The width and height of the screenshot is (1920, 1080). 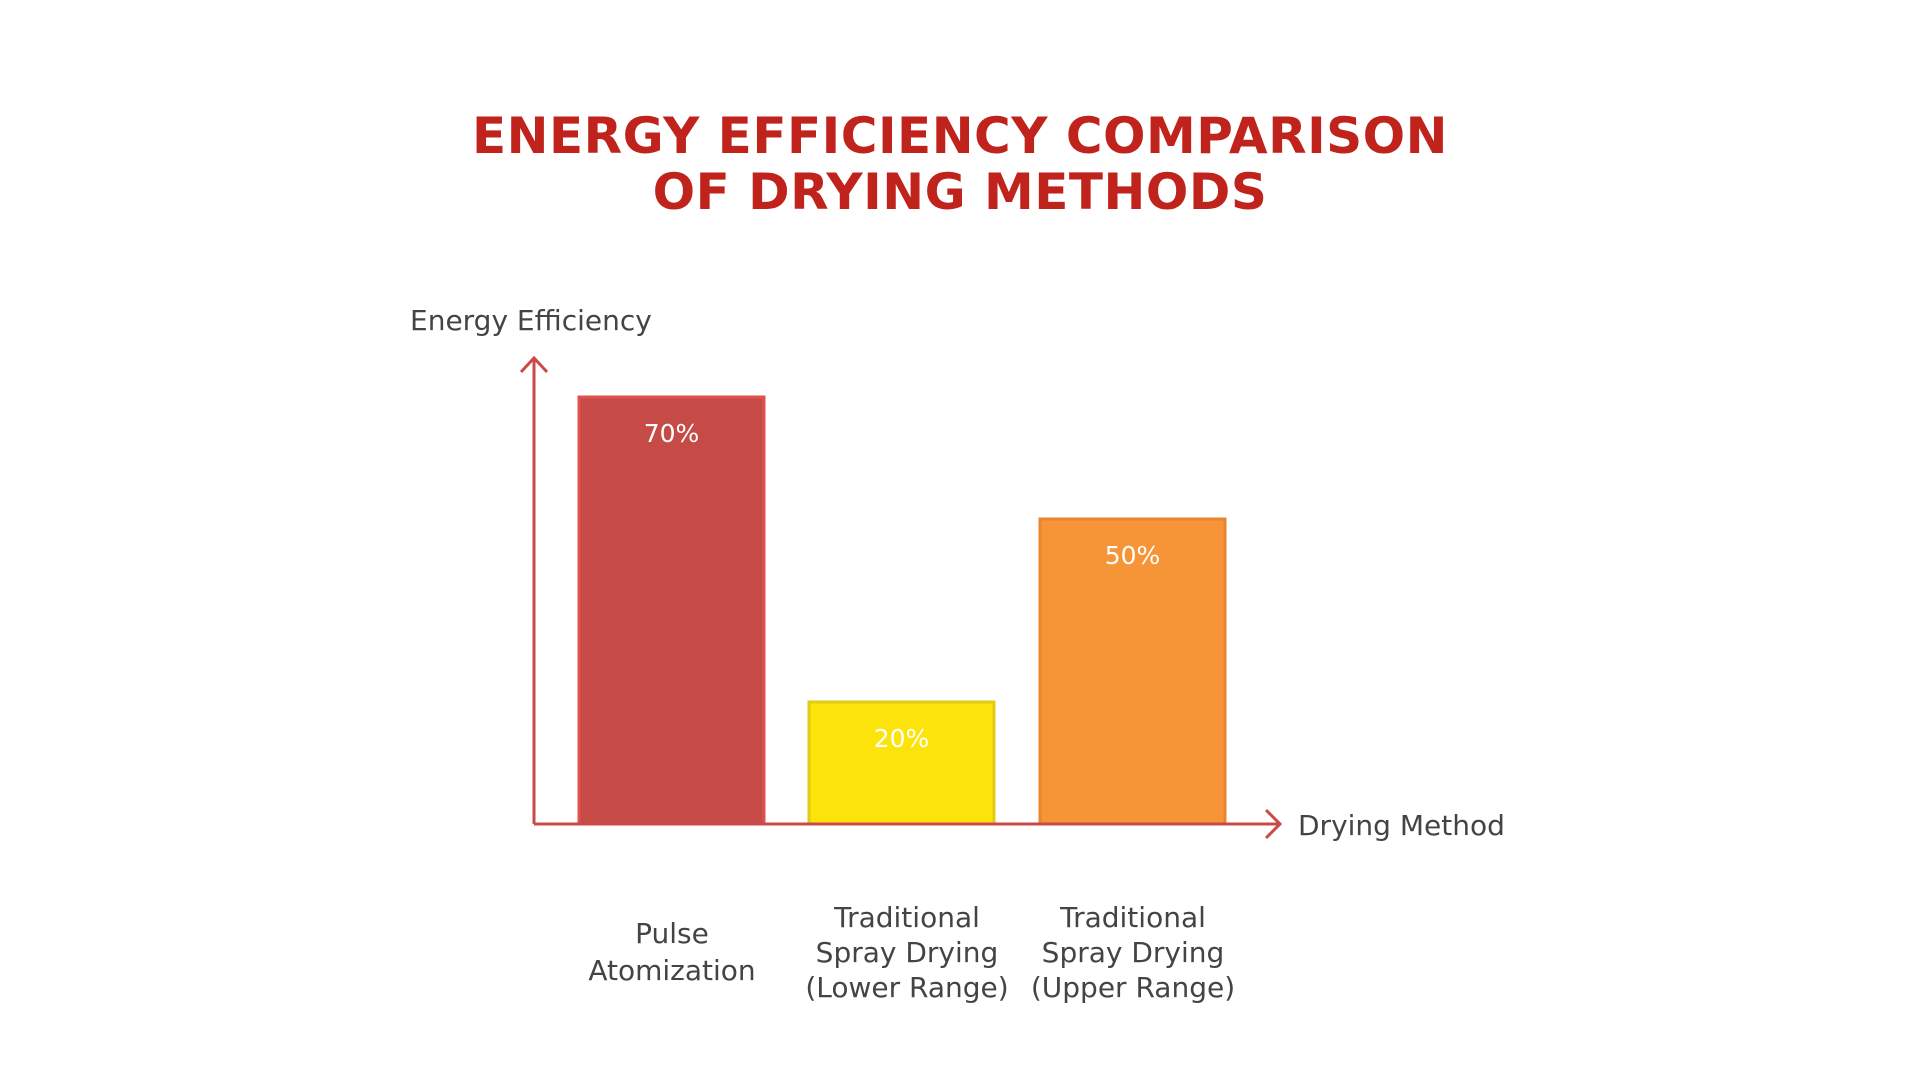 What do you see at coordinates (1133, 987) in the screenshot?
I see `category-label-line: (Upper Range)` at bounding box center [1133, 987].